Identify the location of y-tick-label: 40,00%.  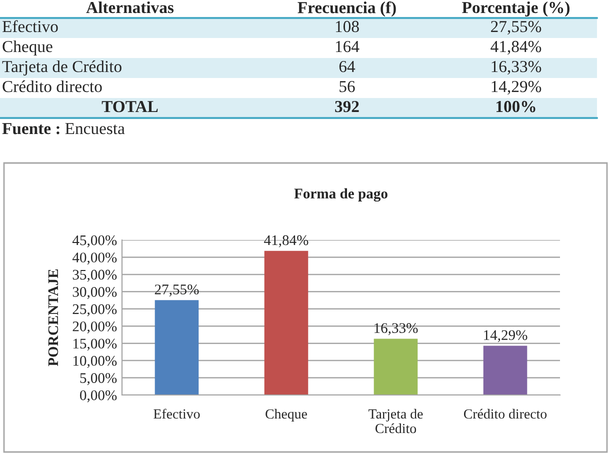
(94, 258).